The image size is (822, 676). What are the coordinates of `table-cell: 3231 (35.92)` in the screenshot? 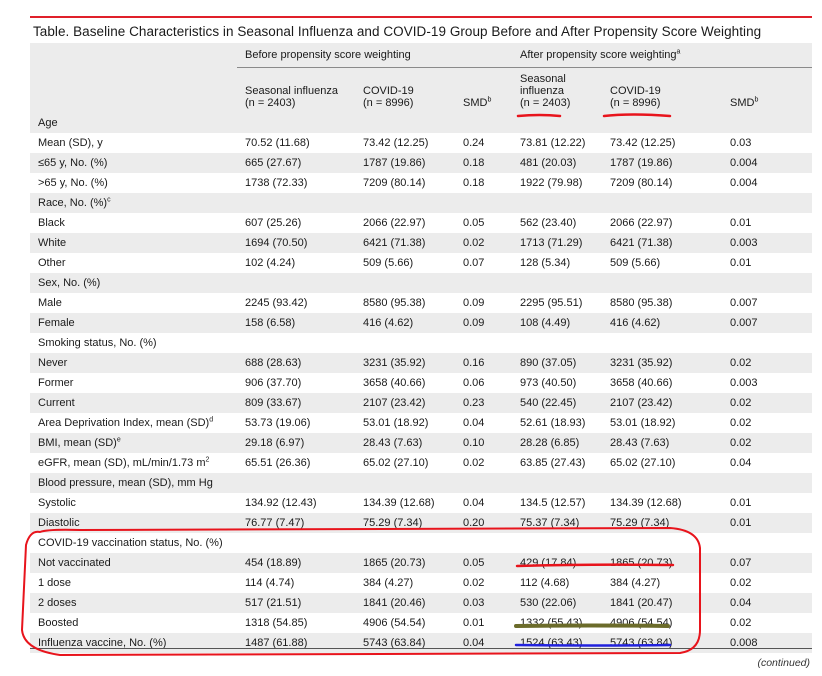 It's located at (662, 363).